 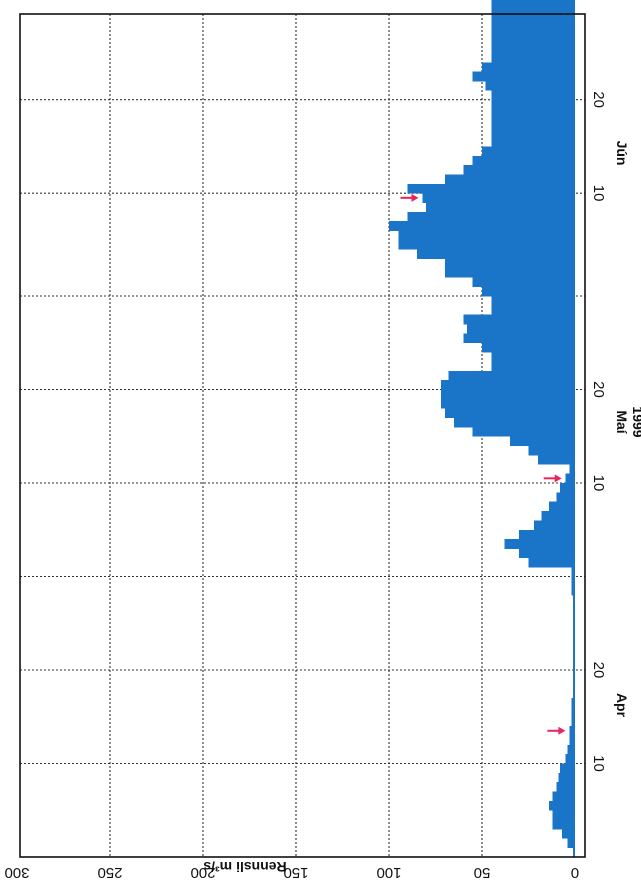 What do you see at coordinates (598, 670) in the screenshot?
I see `x-tick-label-2: 20` at bounding box center [598, 670].